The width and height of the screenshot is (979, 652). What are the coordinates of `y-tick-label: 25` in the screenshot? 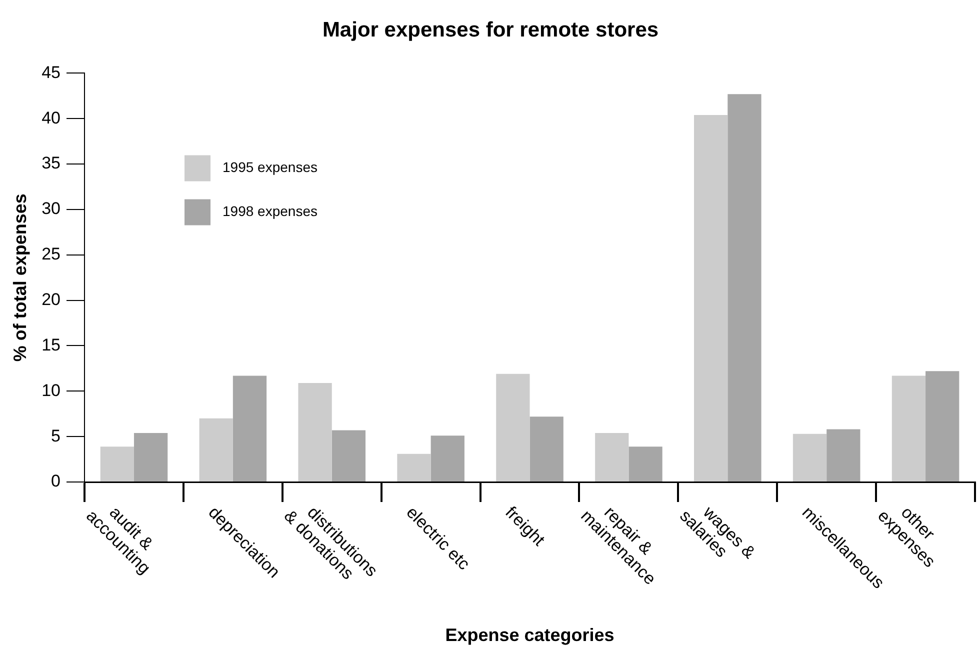 It's located at (51, 254).